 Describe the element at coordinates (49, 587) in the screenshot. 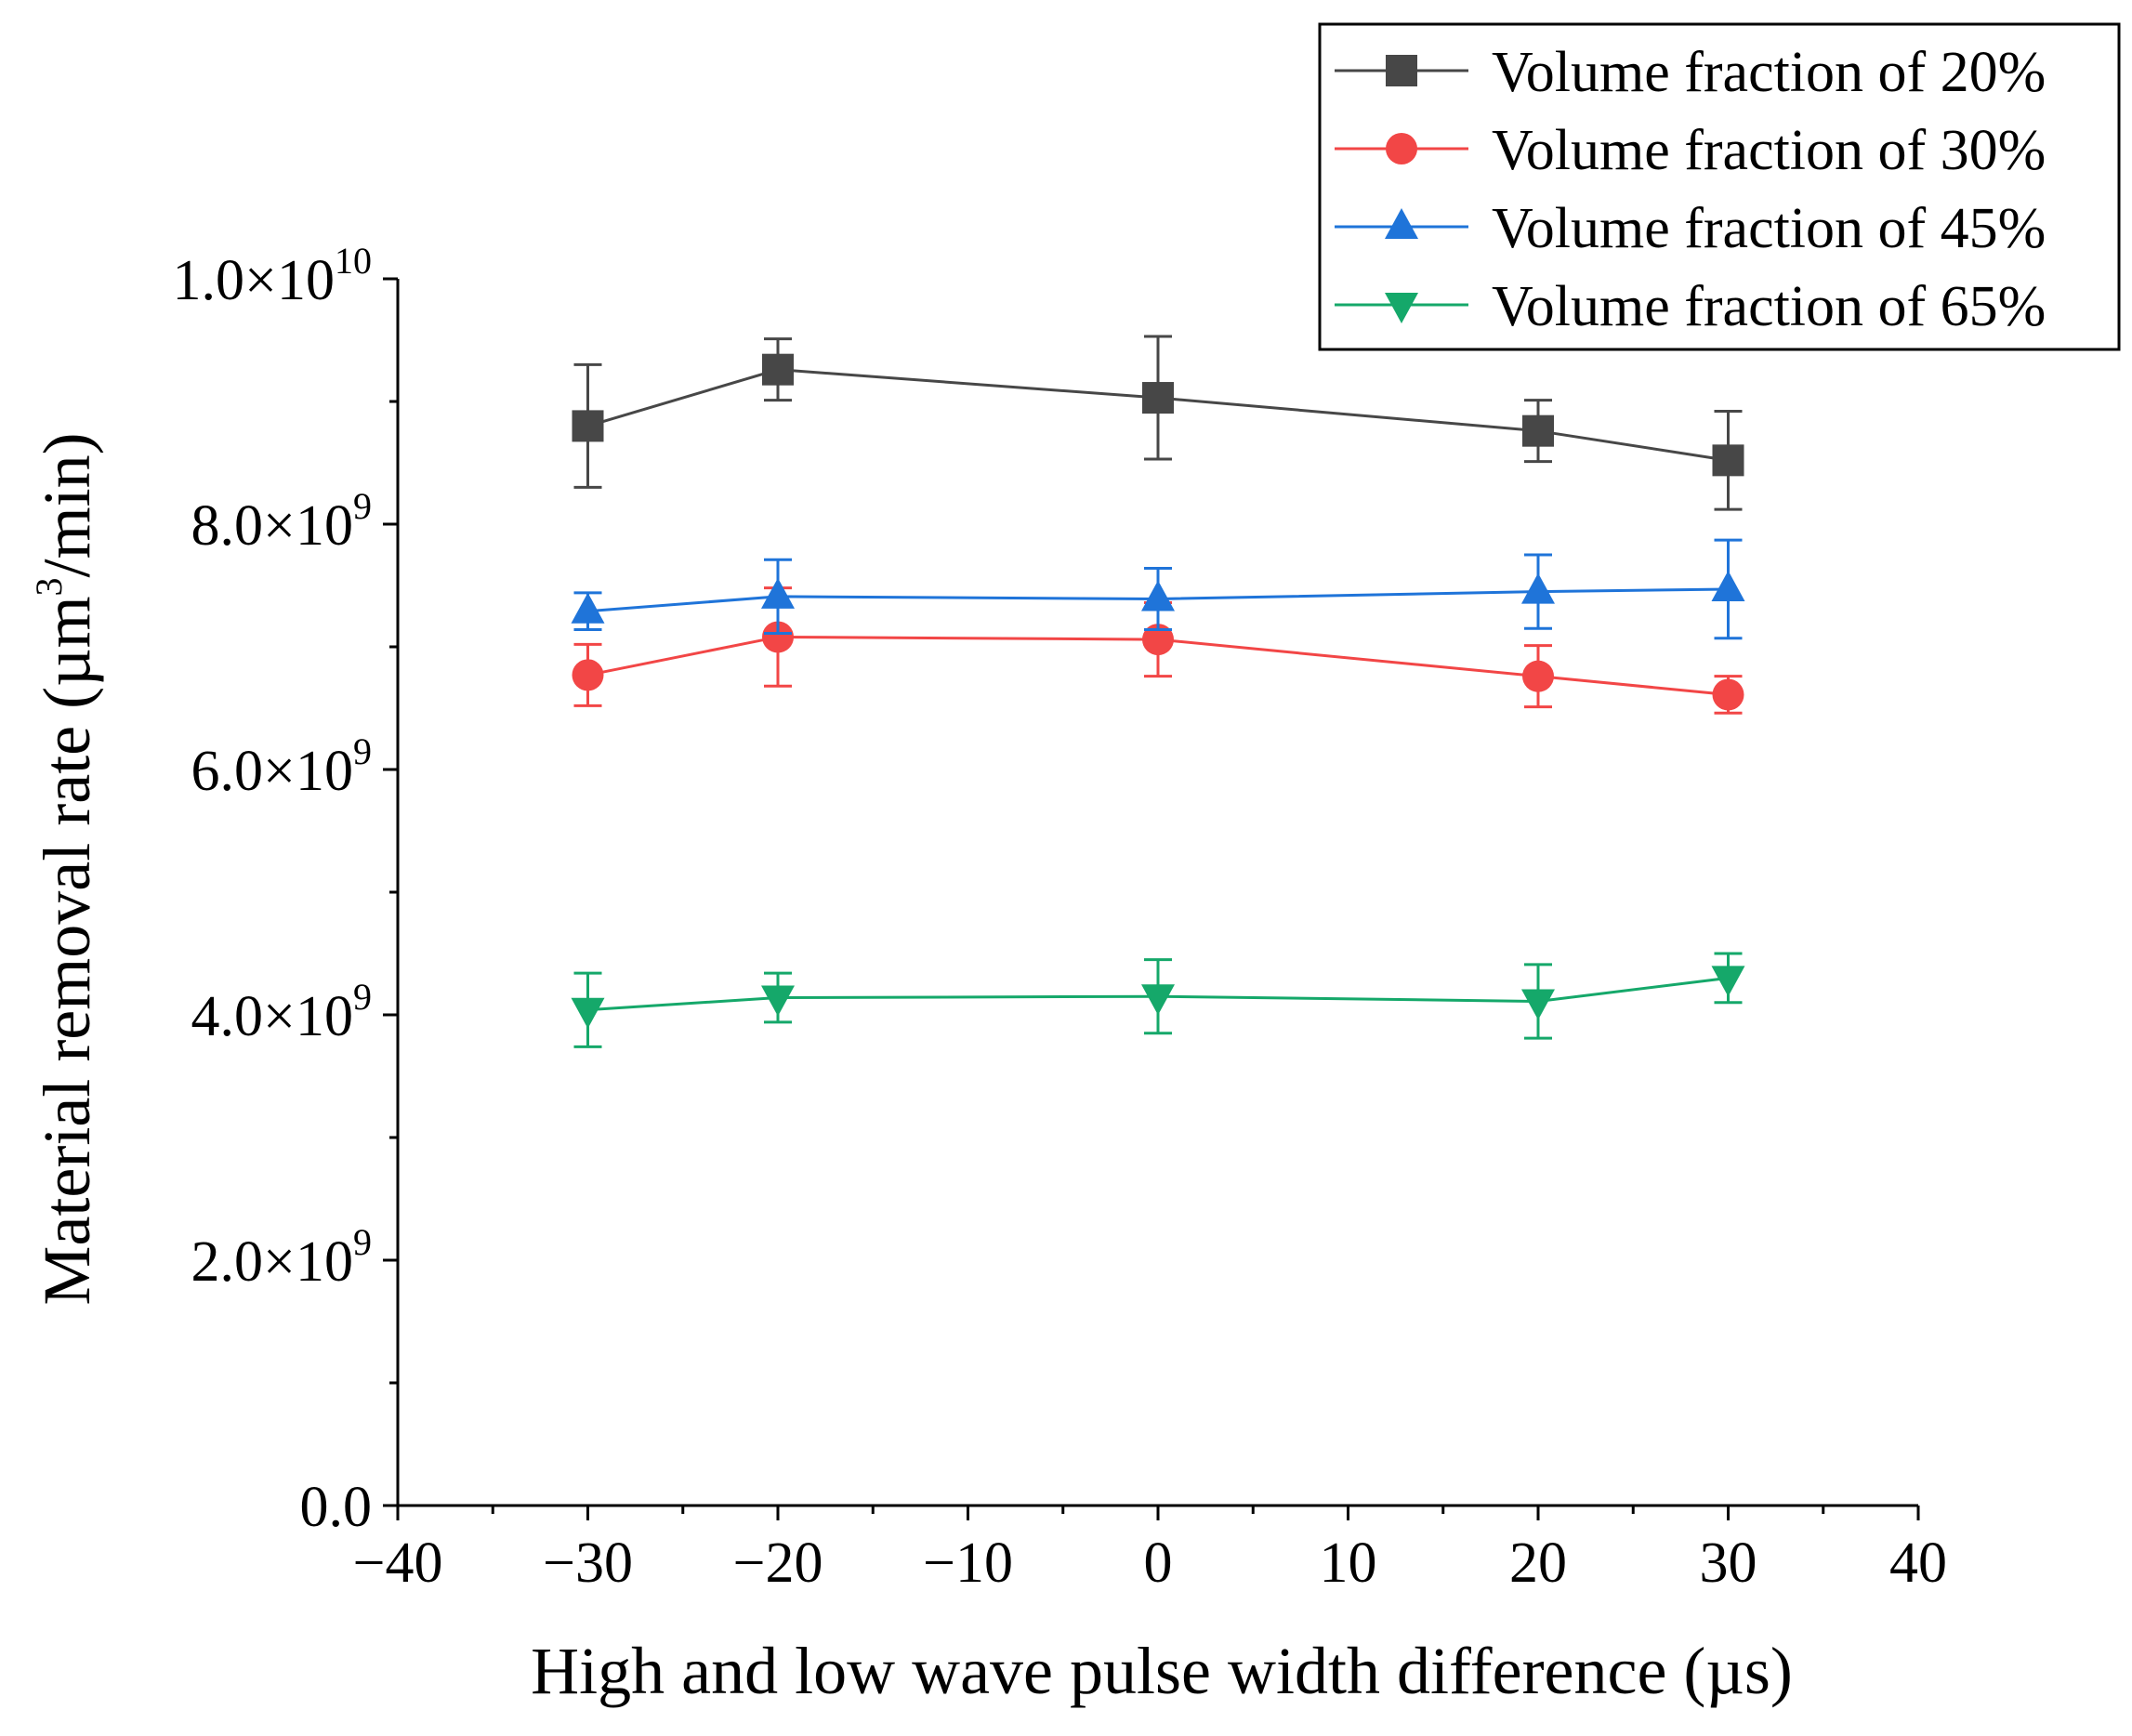

I see `y-axis-title-sup: 3` at that location.